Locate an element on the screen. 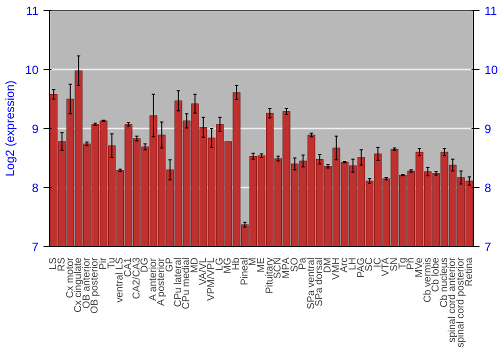 The width and height of the screenshot is (500, 350). x-tick-label: OB posterior is located at coordinates (95, 285).